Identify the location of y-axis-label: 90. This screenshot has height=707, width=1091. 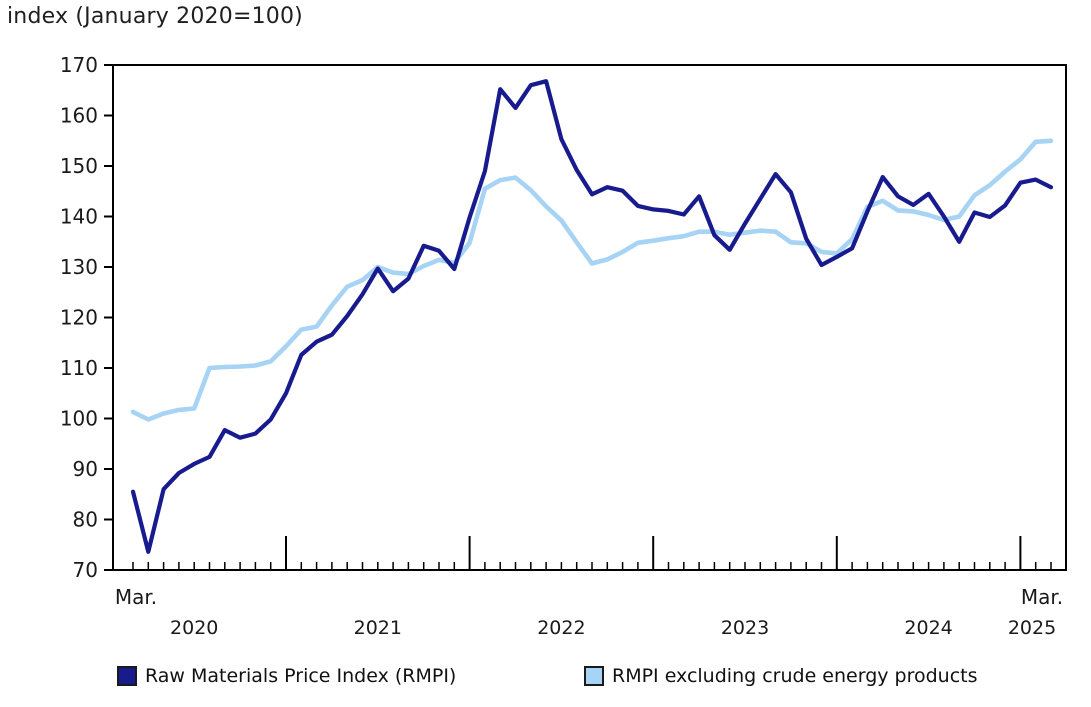
(85, 469).